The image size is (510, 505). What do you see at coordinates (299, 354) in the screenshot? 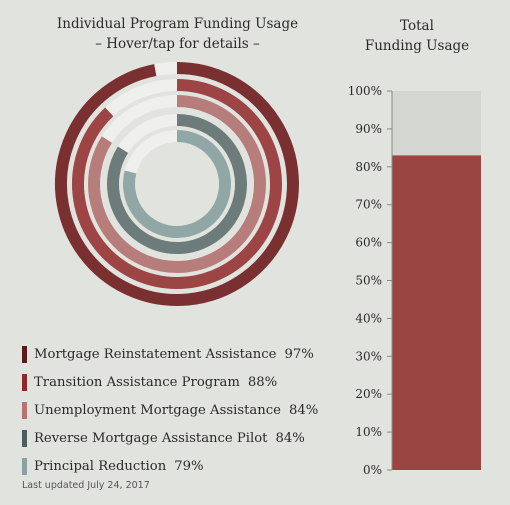
I see `legend-value: 97%` at bounding box center [299, 354].